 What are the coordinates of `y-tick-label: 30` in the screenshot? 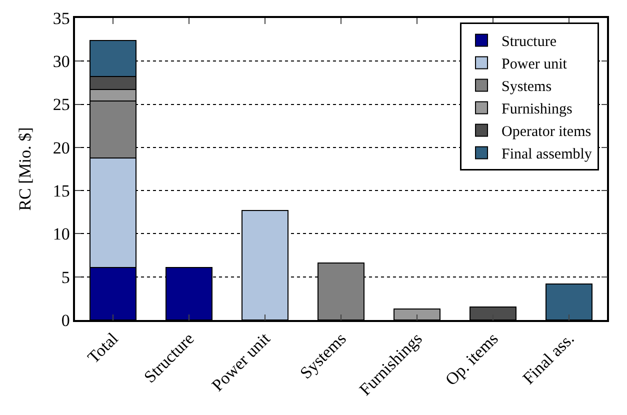 It's located at (61, 62).